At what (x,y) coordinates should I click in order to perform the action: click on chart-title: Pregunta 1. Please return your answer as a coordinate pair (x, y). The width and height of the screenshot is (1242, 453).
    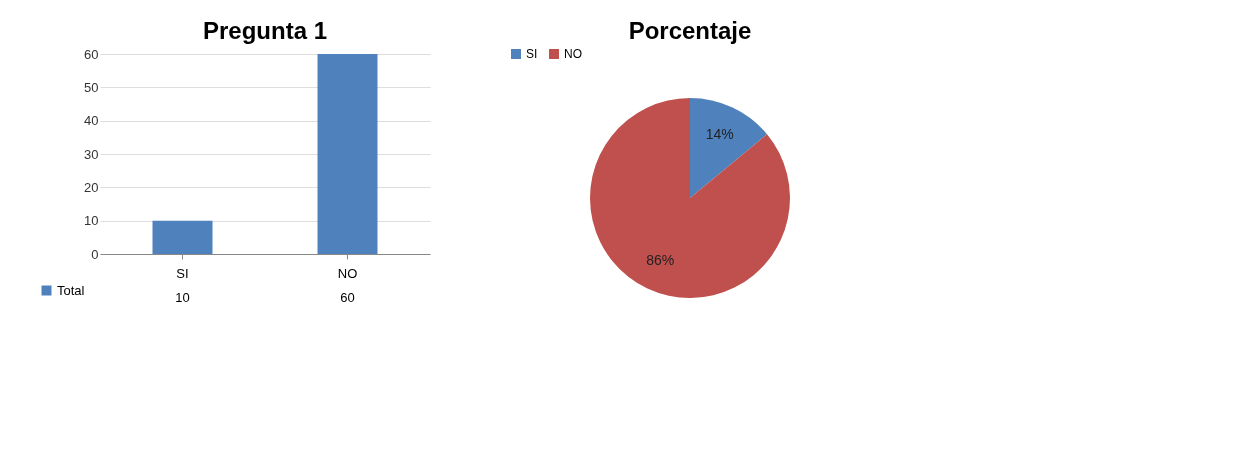
    Looking at the image, I should click on (265, 30).